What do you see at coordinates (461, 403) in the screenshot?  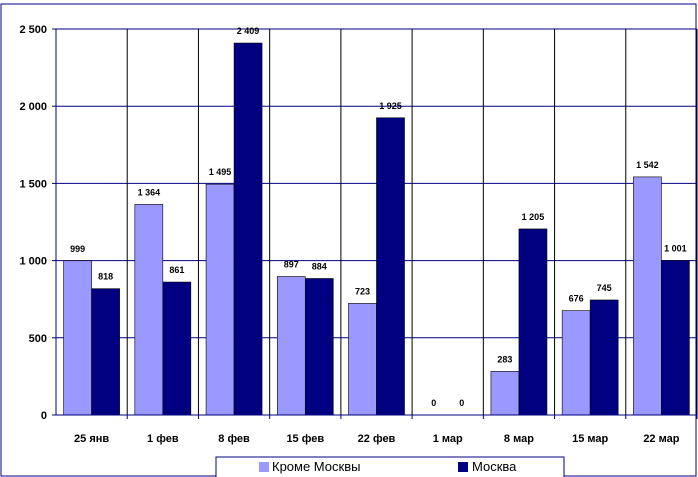 I see `data-label-москва-6: 0` at bounding box center [461, 403].